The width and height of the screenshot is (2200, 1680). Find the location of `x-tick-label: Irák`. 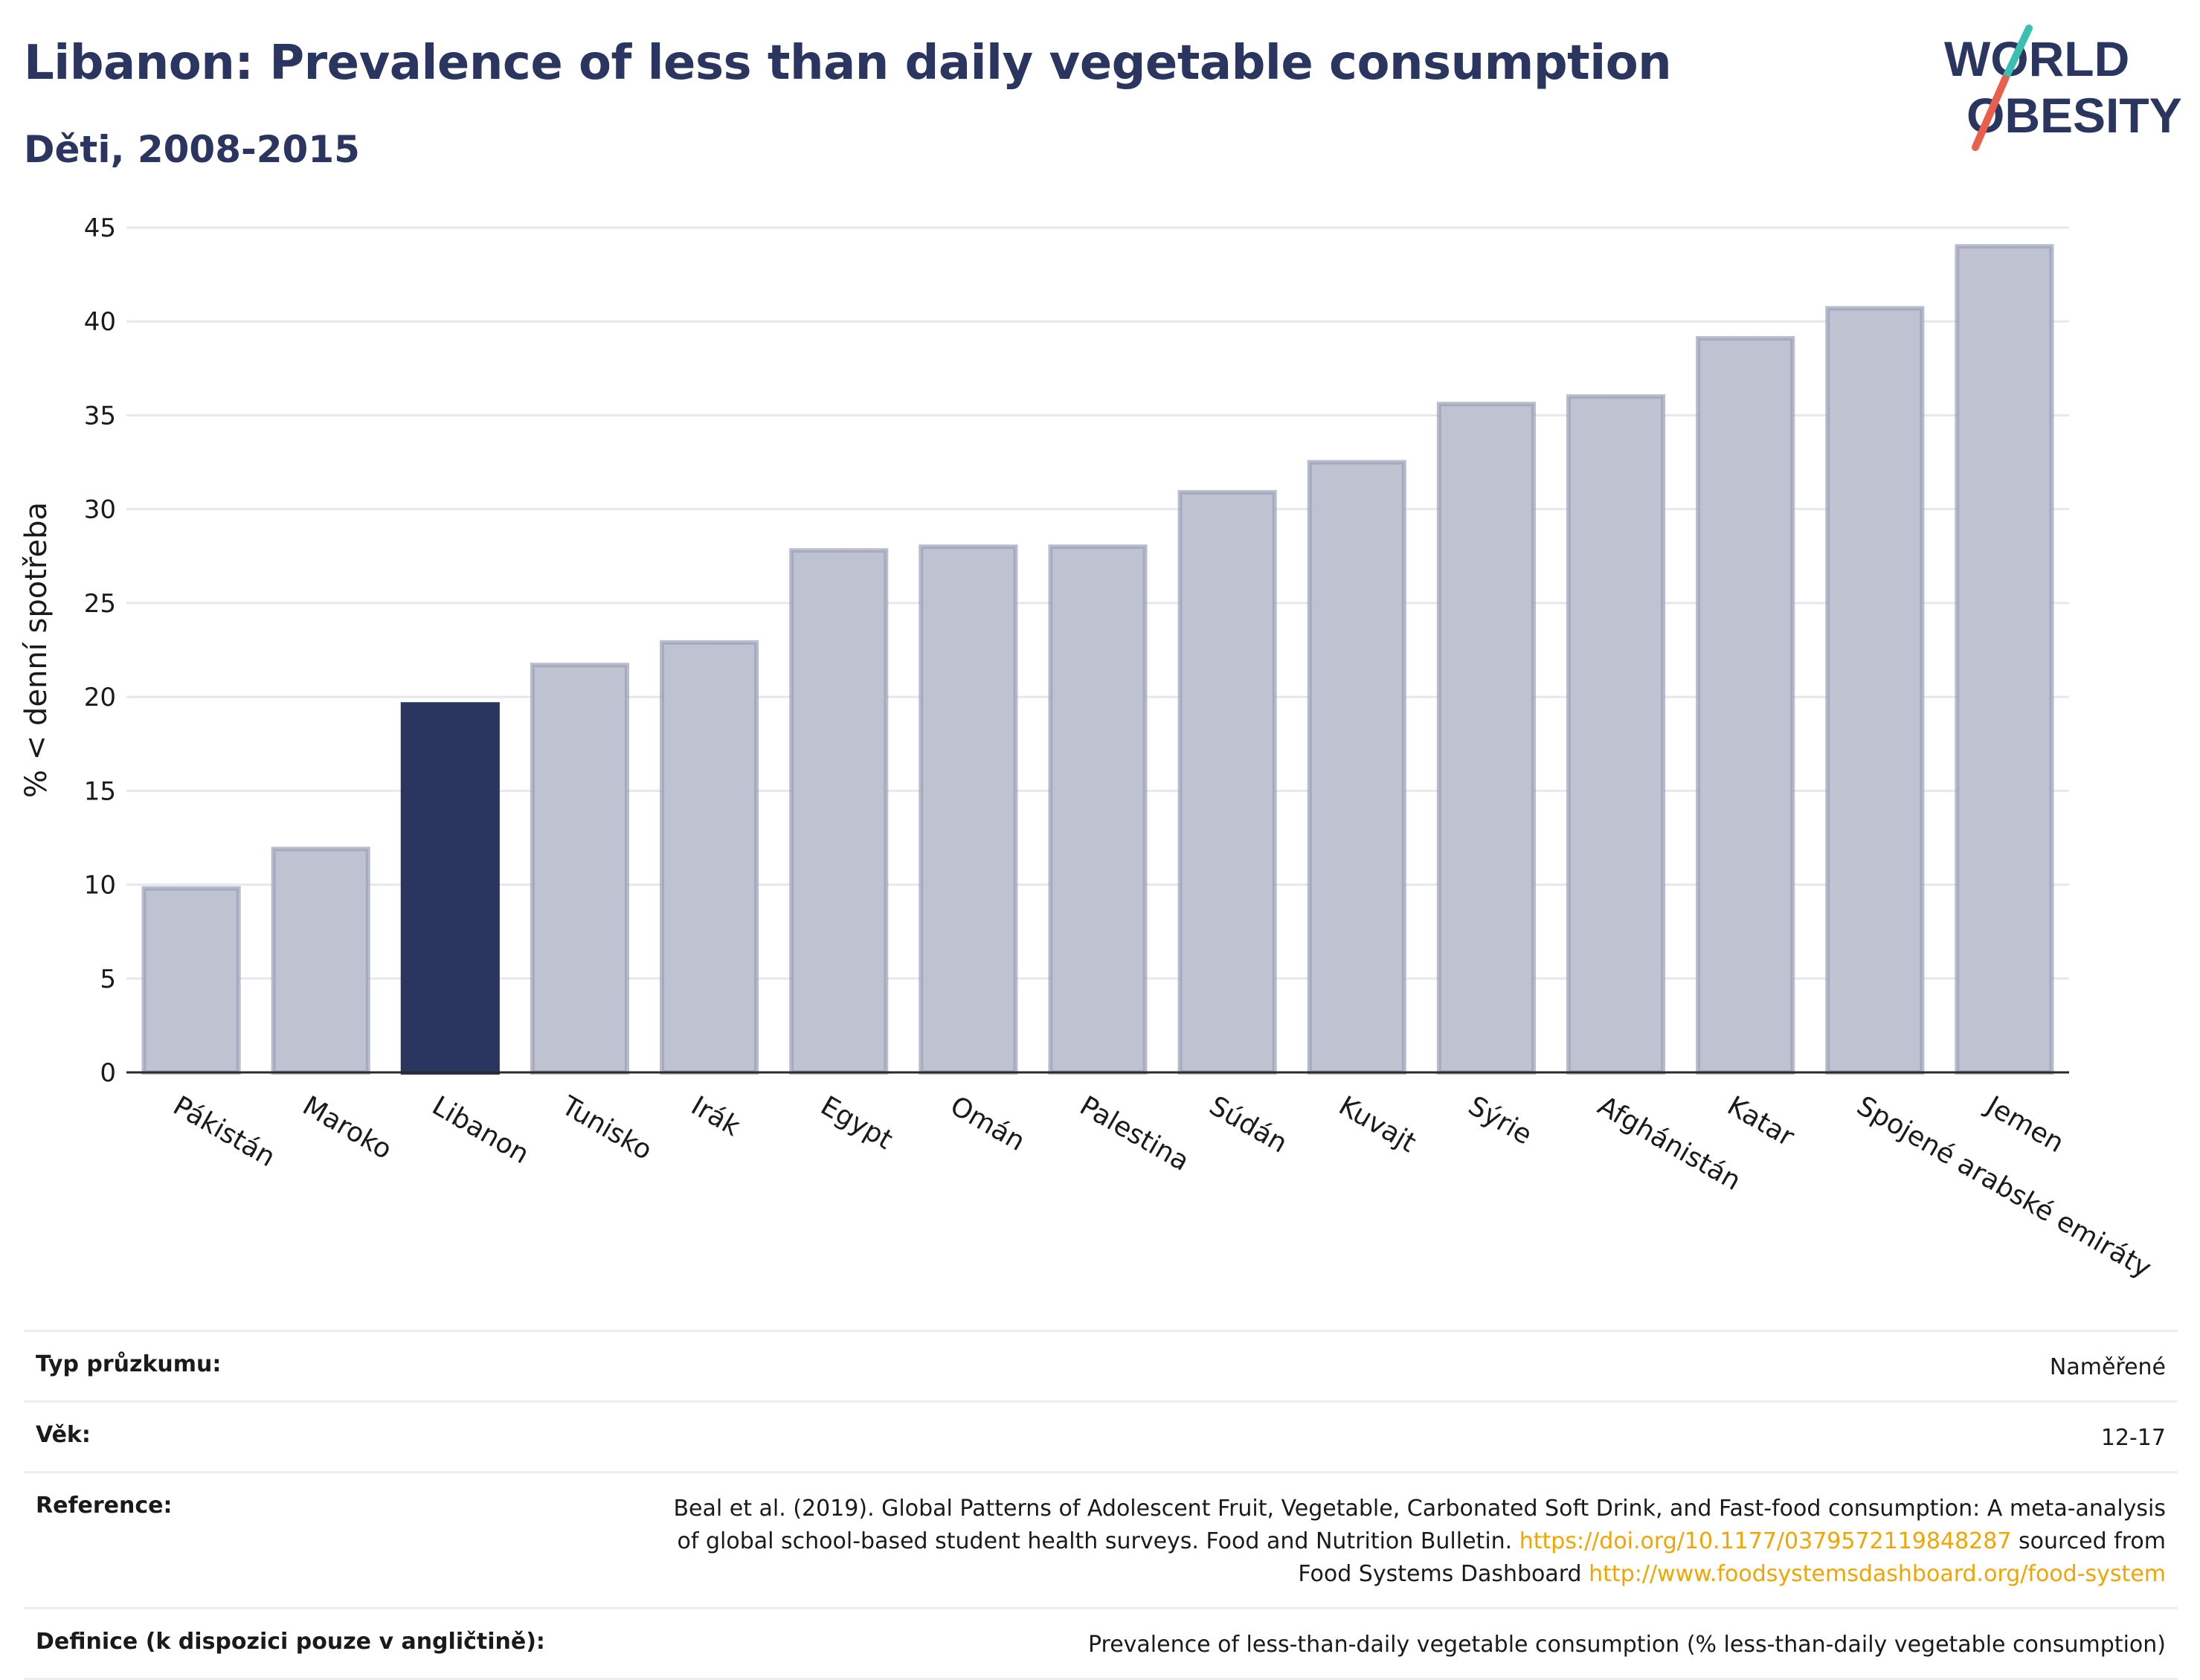

x-tick-label: Irák is located at coordinates (715, 1116).